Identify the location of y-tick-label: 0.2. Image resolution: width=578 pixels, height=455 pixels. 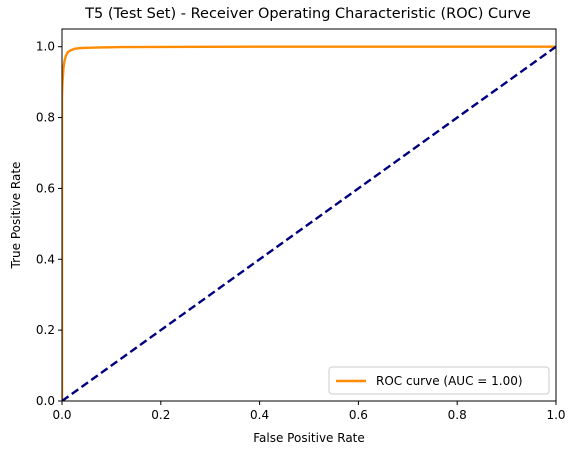
(45, 330).